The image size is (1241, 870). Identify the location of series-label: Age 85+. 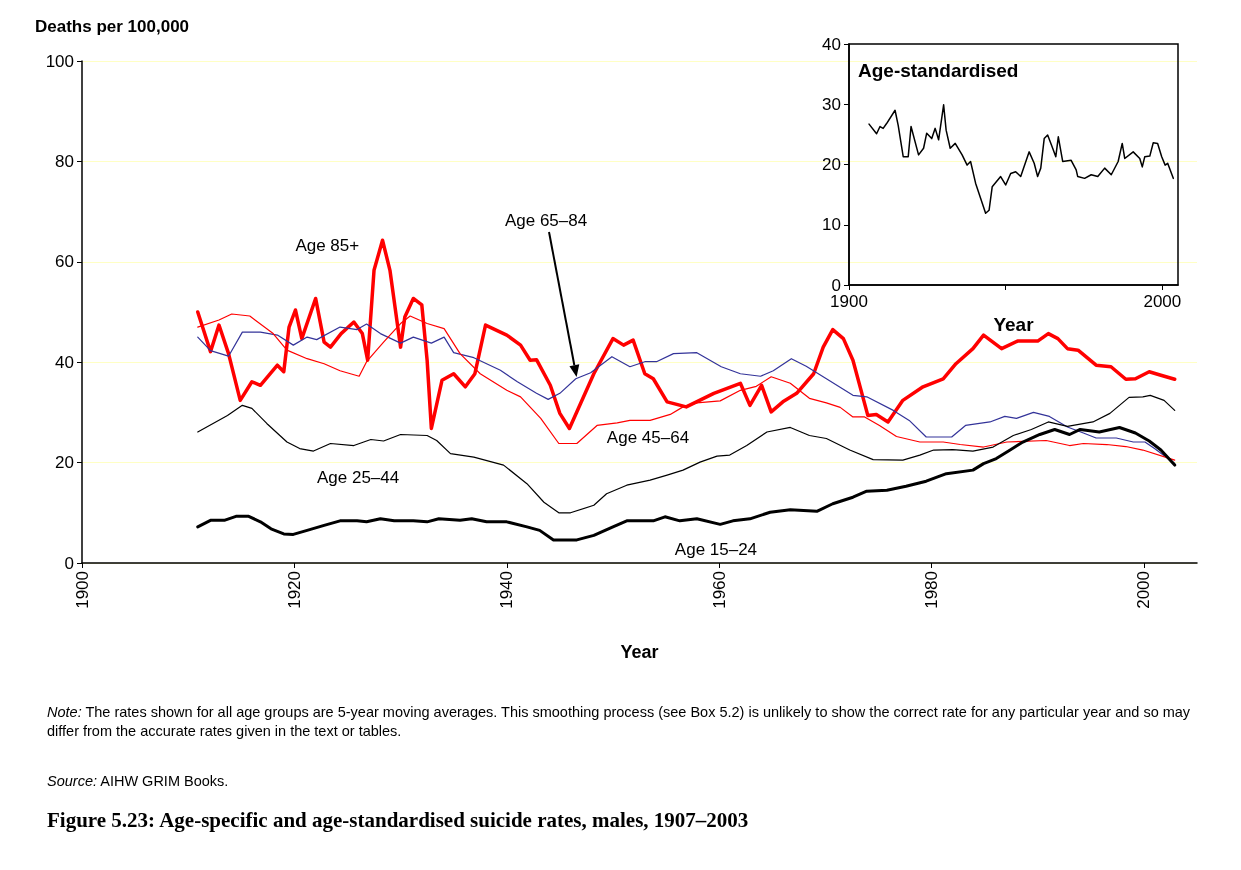
(327, 245).